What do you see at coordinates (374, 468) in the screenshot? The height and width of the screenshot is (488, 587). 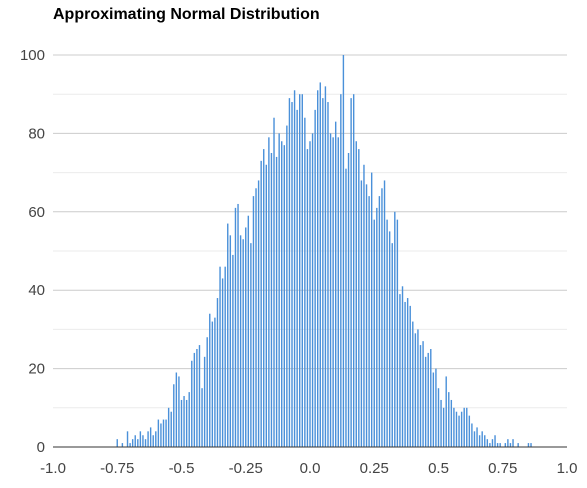 I see `x-tick-label: 0.25` at bounding box center [374, 468].